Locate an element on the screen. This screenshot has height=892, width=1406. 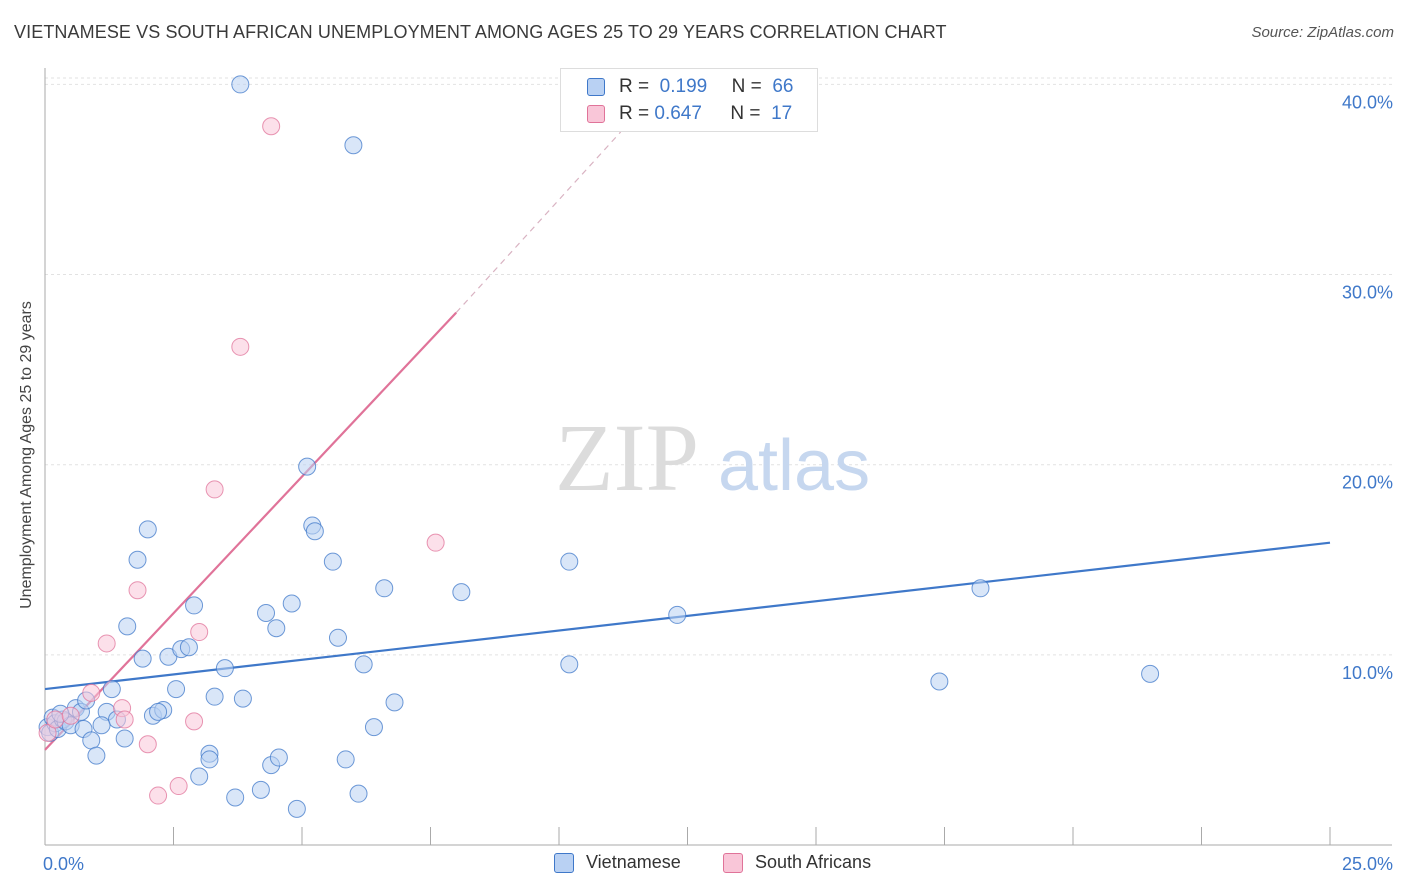
series-legend: Vietnamese South Africans is located at coordinates (703, 864).